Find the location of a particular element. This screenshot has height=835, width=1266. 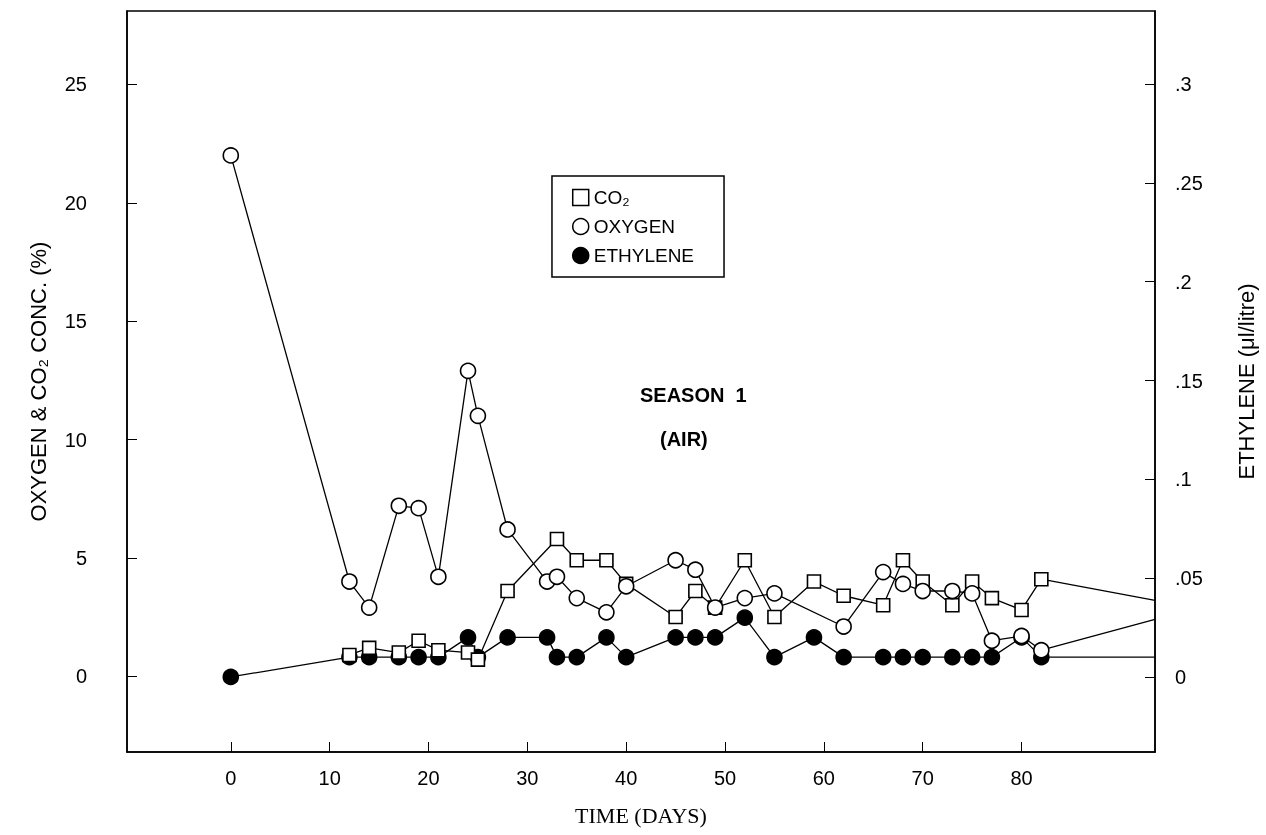

y2-axis-title: ETHYLENE (μl/litre) is located at coordinates (1246, 381).